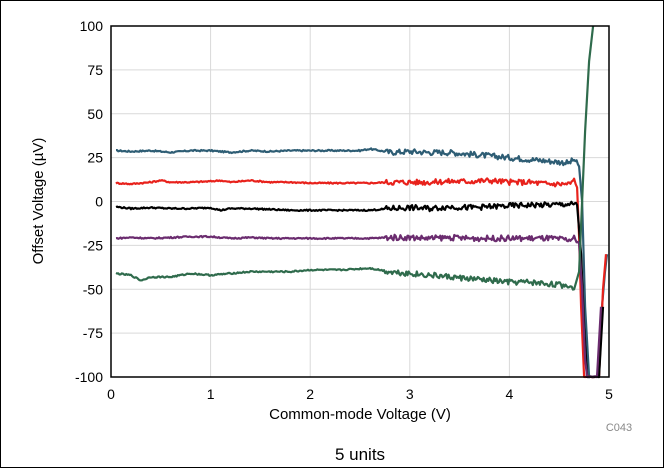 Image resolution: width=664 pixels, height=468 pixels. Describe the element at coordinates (410, 394) in the screenshot. I see `x-tick-label: 3` at that location.